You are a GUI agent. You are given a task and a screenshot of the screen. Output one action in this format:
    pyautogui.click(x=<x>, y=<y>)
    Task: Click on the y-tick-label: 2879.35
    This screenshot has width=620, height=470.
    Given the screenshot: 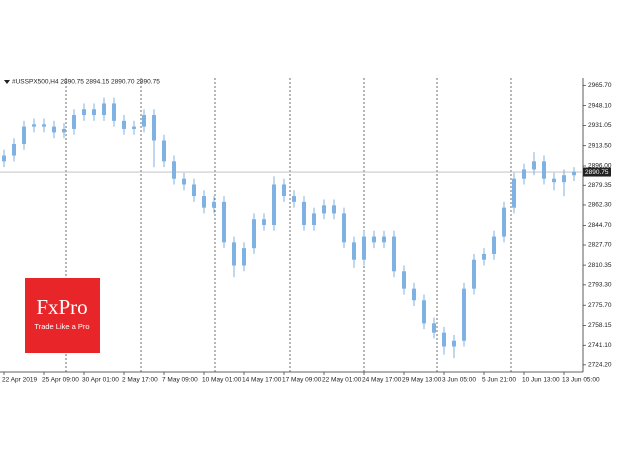 What is the action you would take?
    pyautogui.click(x=600, y=185)
    